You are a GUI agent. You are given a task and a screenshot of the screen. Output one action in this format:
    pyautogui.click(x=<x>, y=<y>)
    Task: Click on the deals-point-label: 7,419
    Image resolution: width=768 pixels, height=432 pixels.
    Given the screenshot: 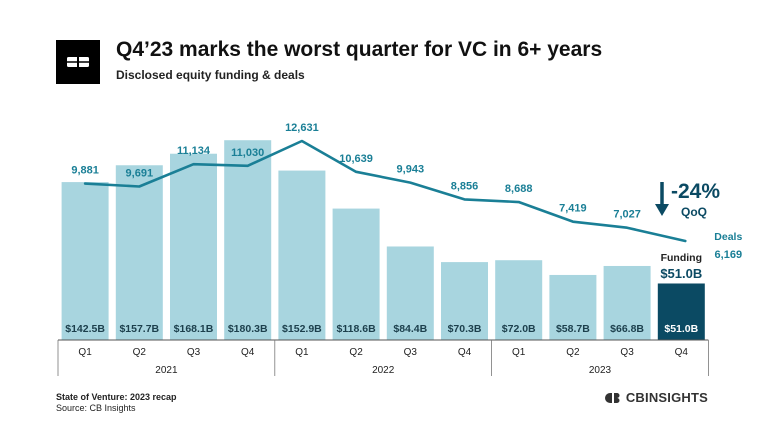 What is the action you would take?
    pyautogui.click(x=573, y=209)
    